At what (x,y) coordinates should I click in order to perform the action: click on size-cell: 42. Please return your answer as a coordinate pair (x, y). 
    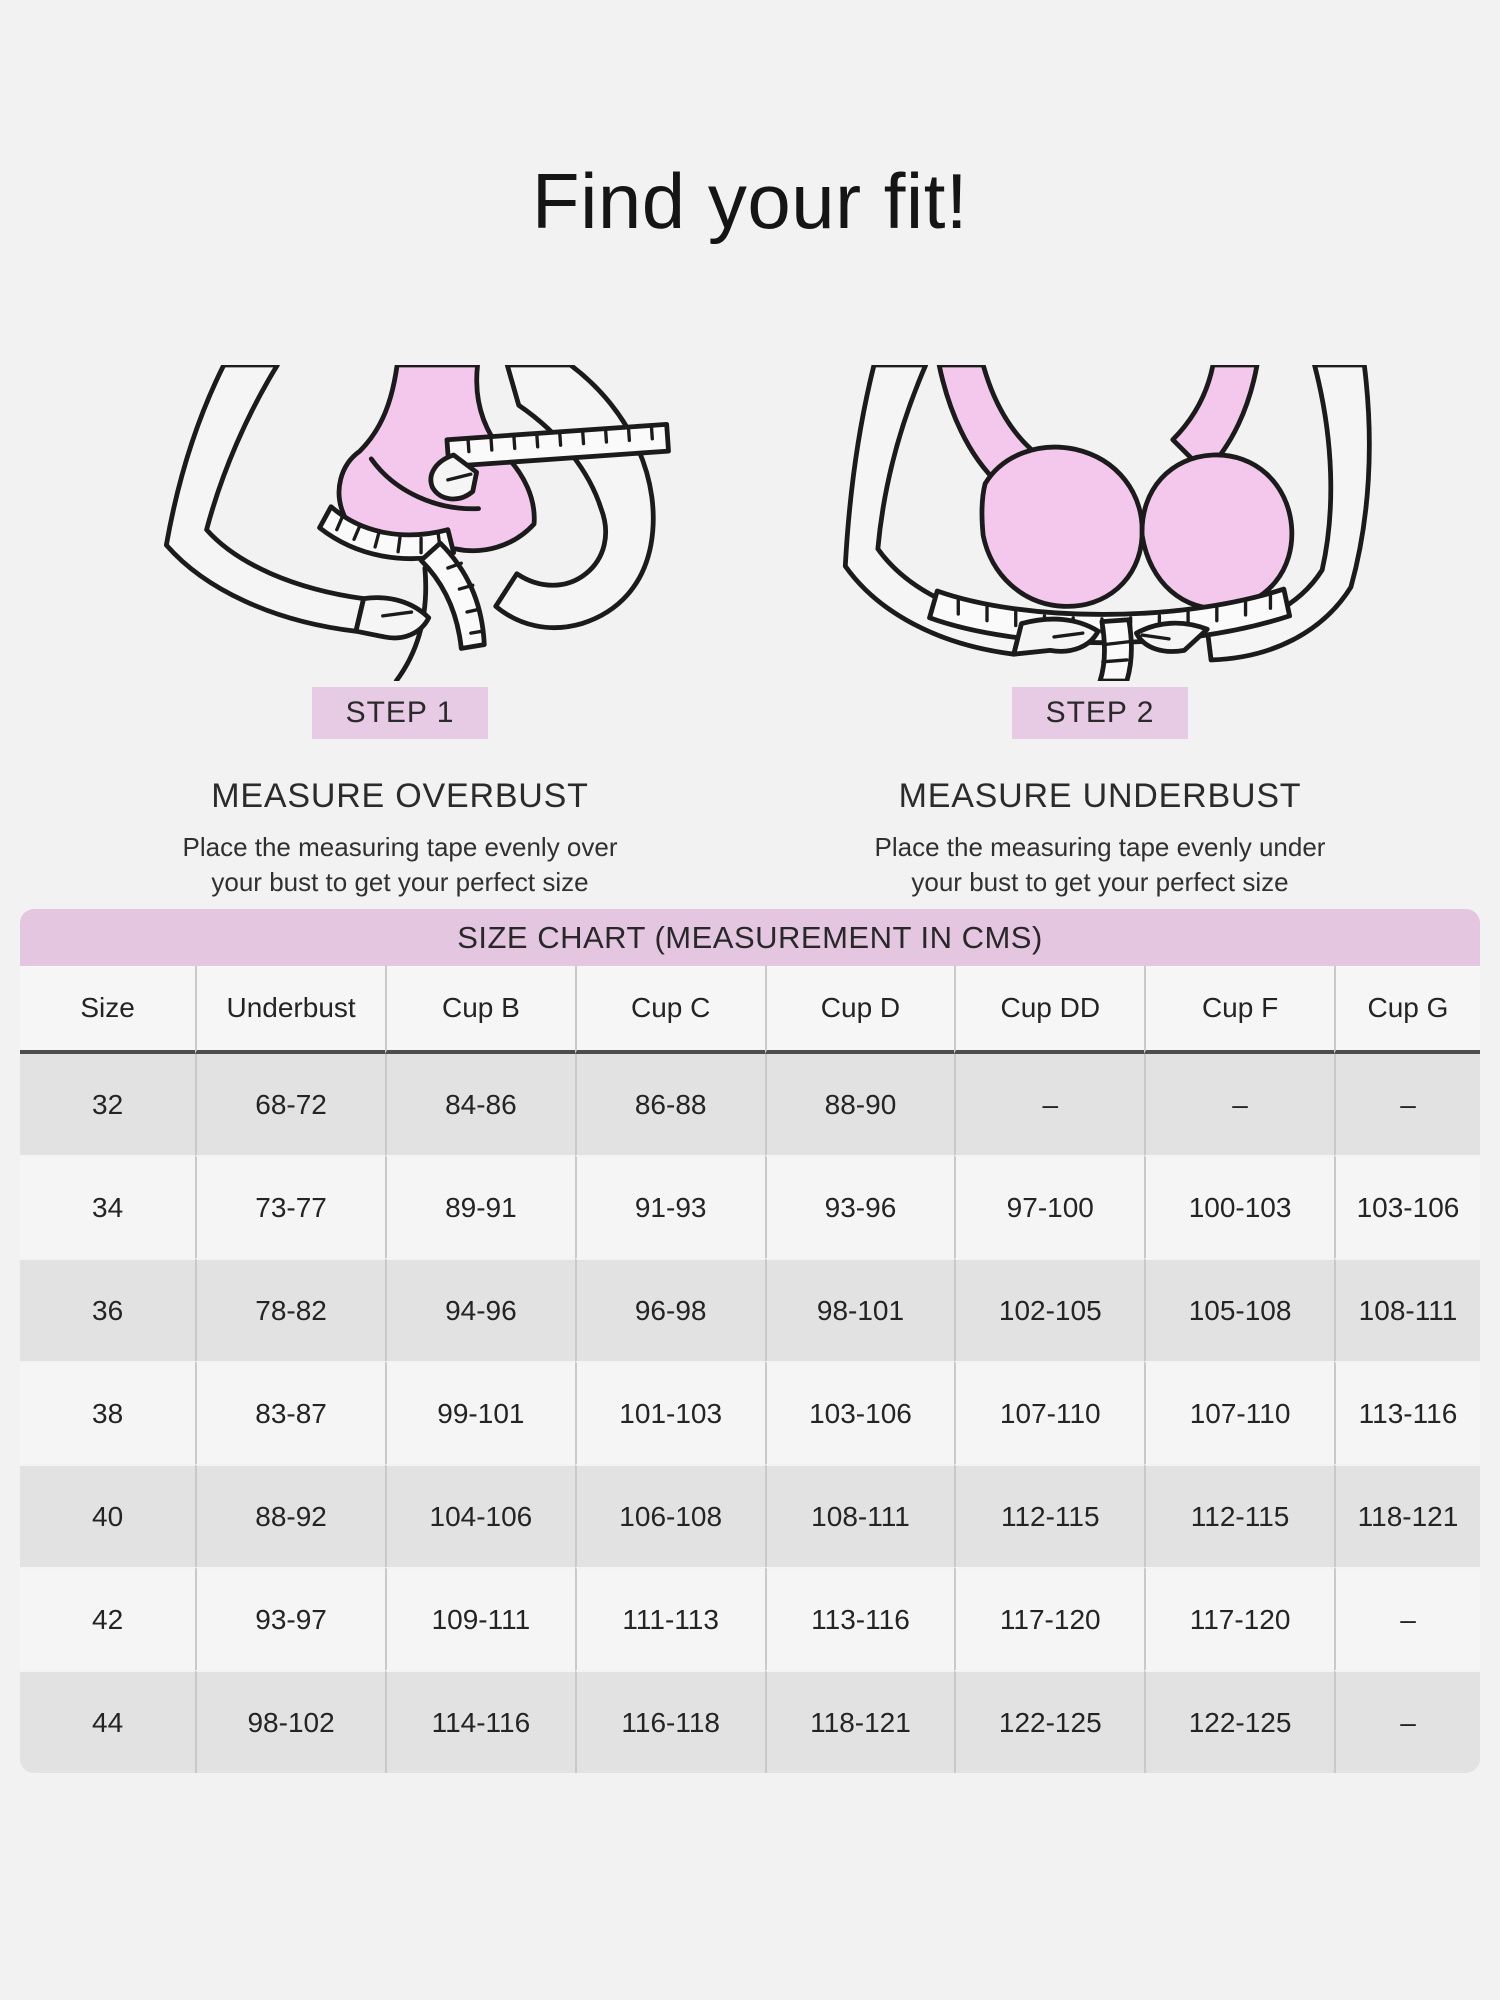
    Looking at the image, I should click on (108, 1619).